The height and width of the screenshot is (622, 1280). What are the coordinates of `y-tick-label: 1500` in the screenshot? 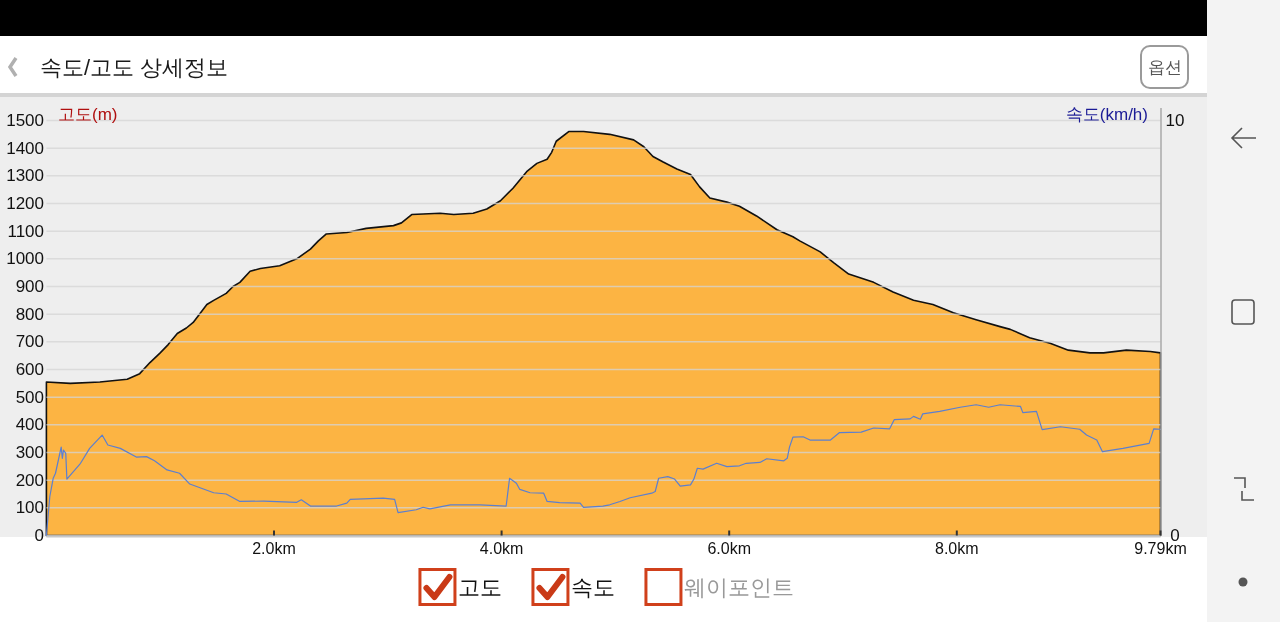 It's located at (25, 120).